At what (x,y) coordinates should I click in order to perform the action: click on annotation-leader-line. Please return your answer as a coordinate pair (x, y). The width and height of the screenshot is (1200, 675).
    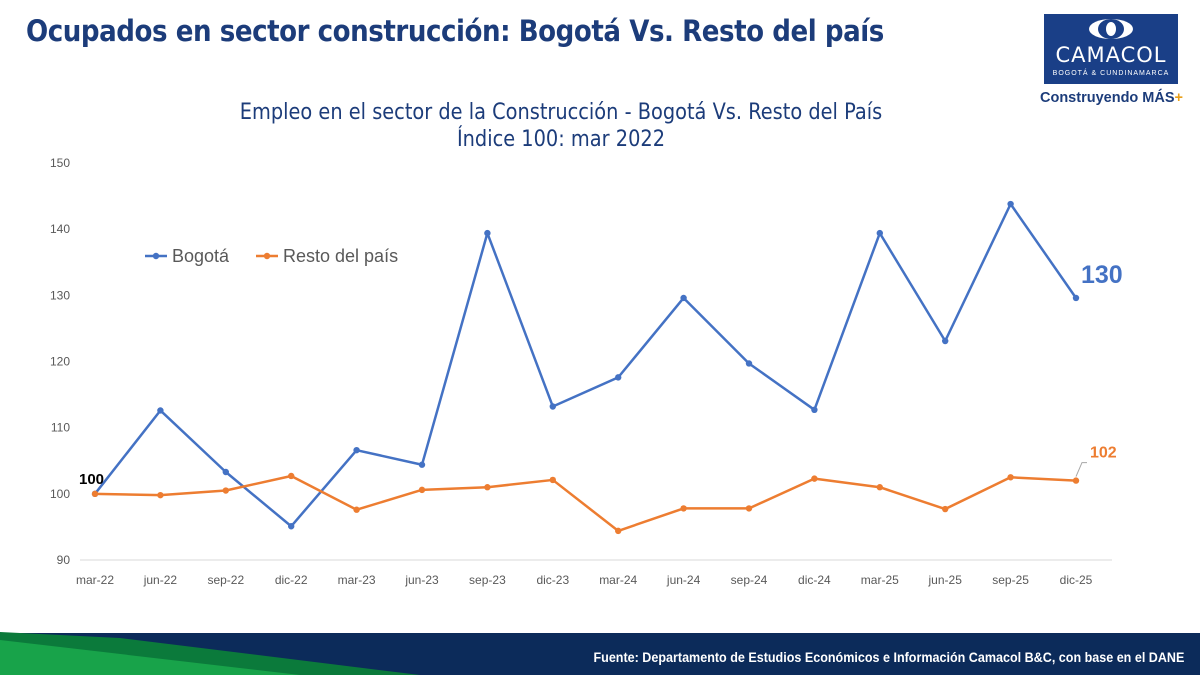
    Looking at the image, I should click on (1081, 469).